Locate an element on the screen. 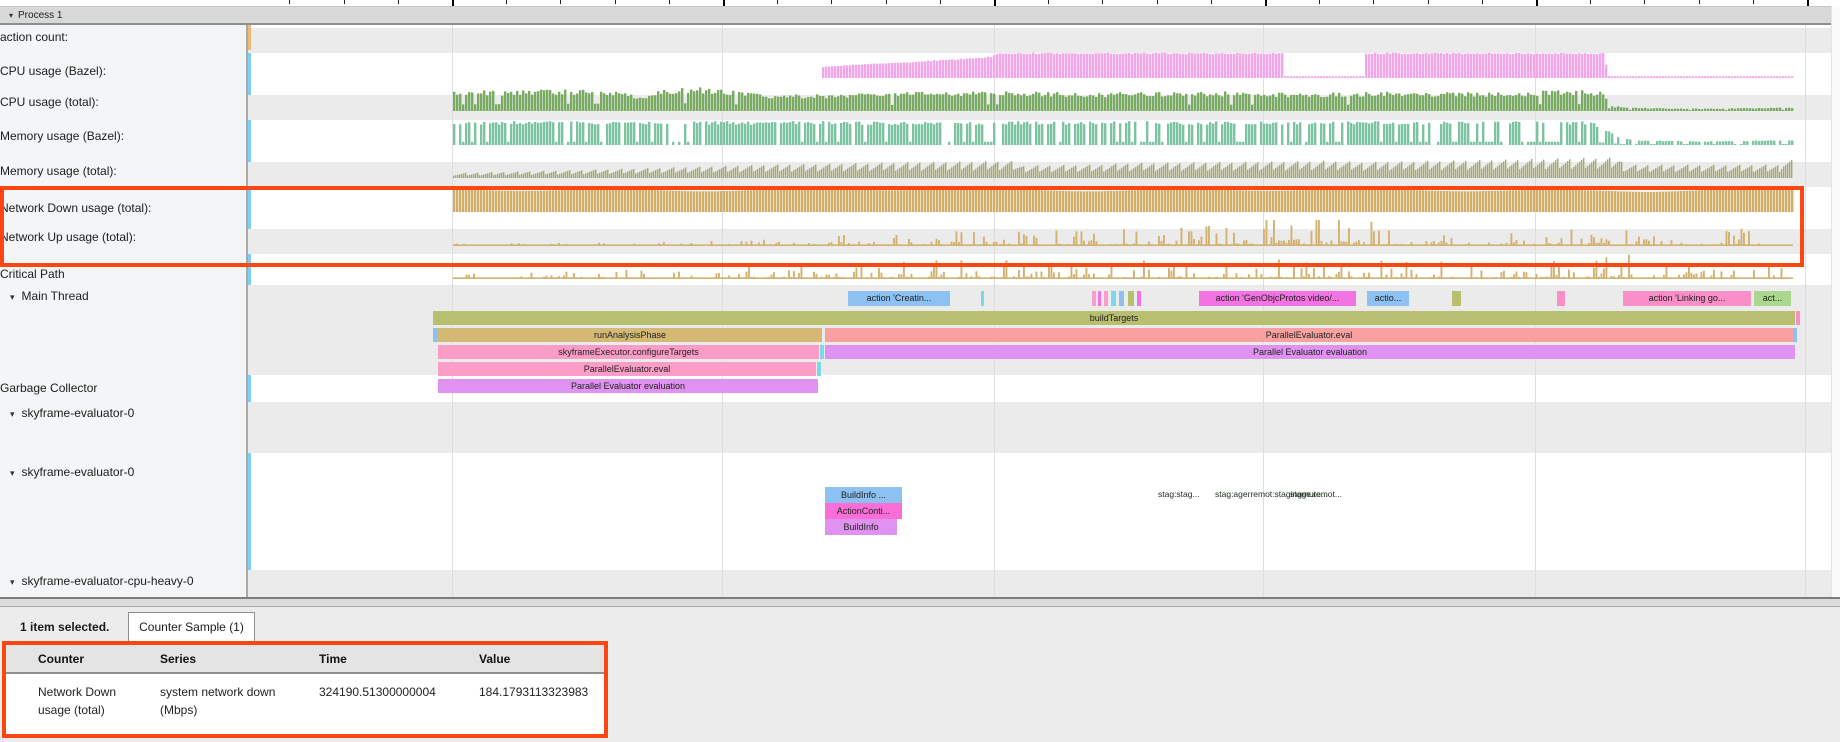 The height and width of the screenshot is (742, 1840). track-label-text: skyframe-evaluator-cpu-heavy-0 is located at coordinates (107, 581).